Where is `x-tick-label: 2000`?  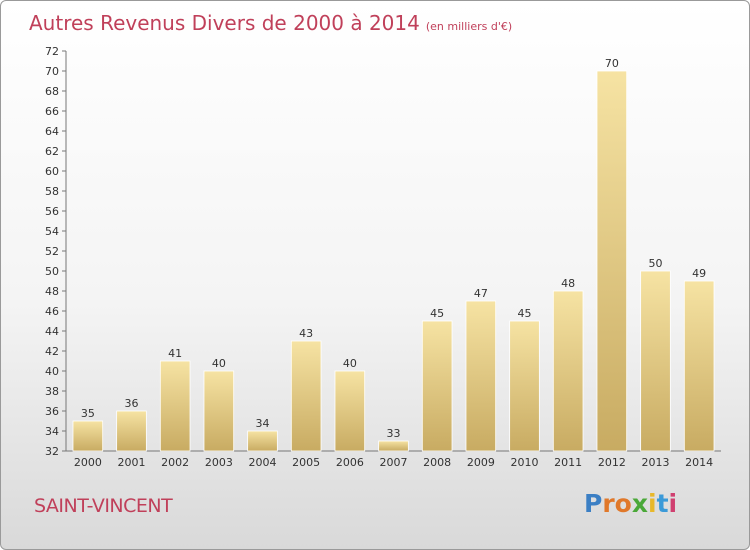
x-tick-label: 2000 is located at coordinates (88, 462).